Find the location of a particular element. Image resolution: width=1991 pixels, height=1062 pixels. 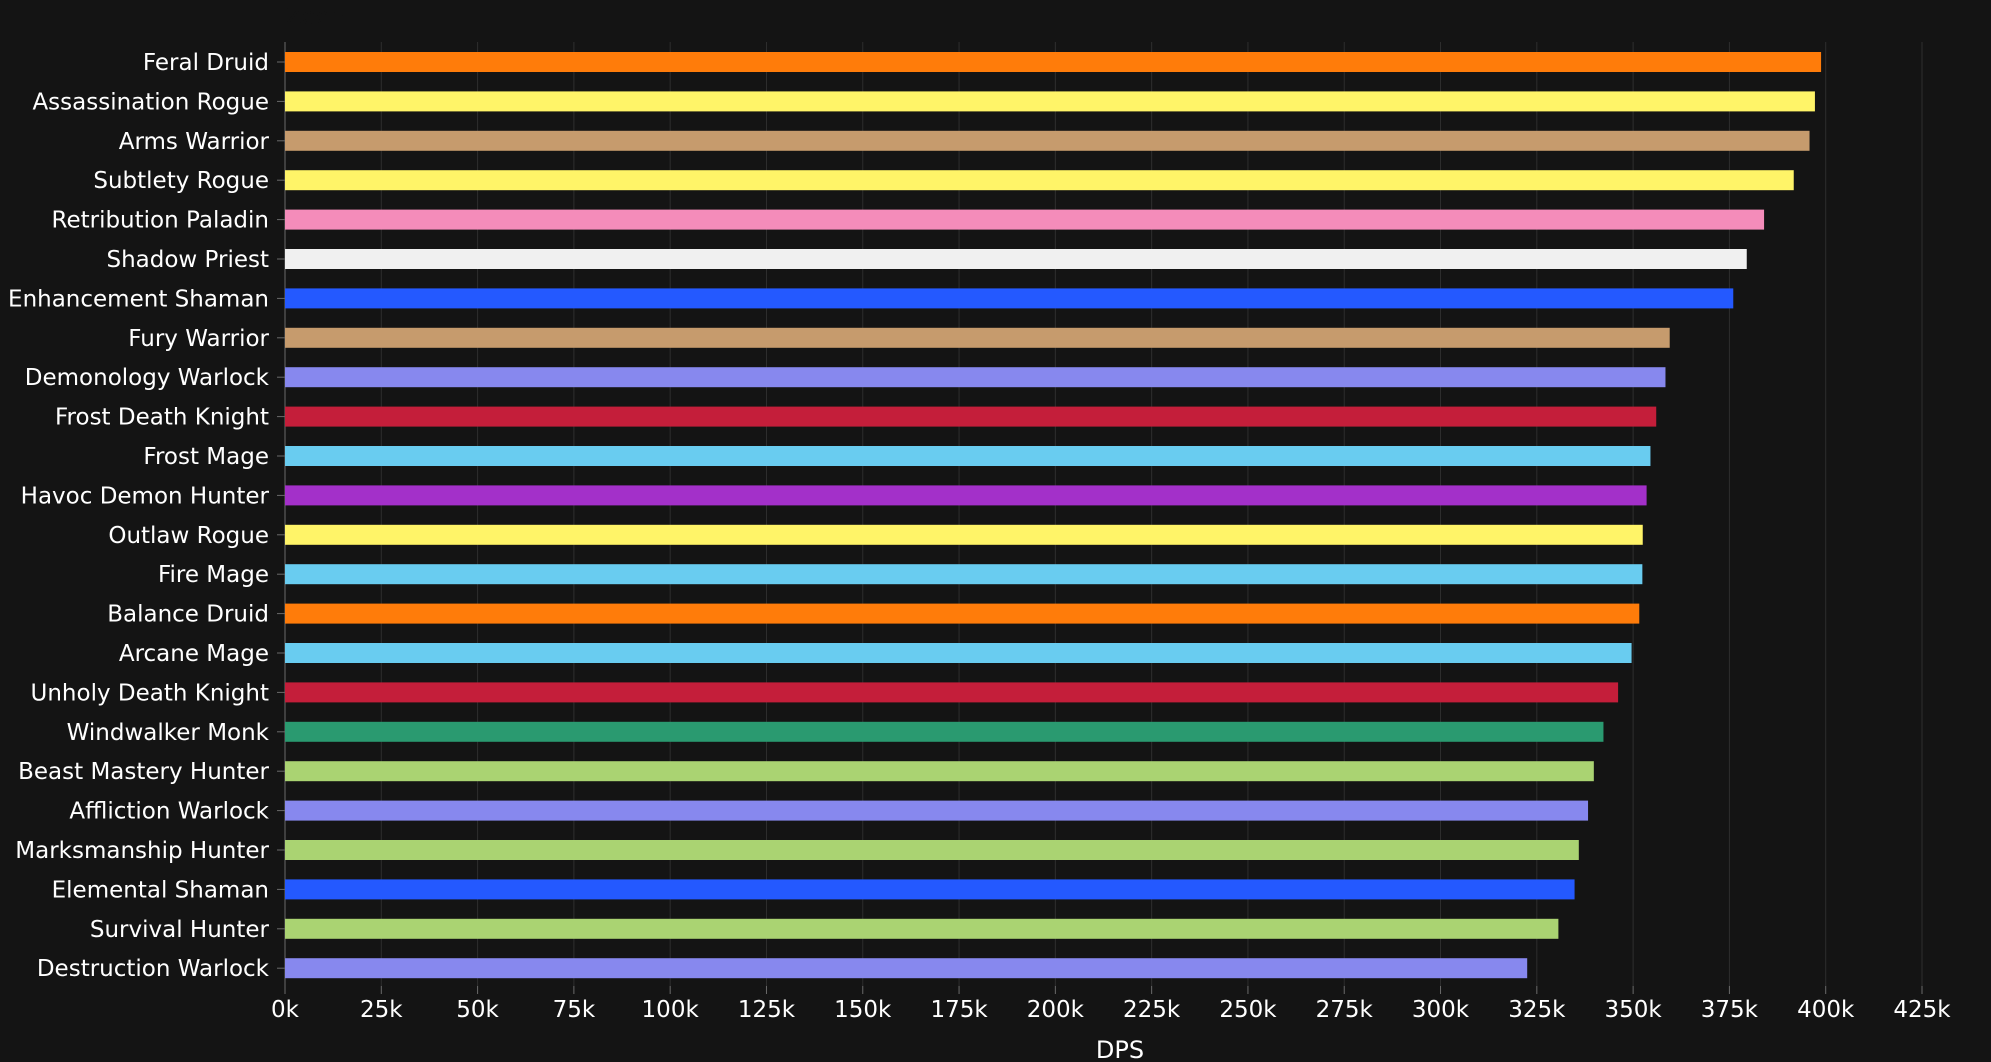

category-label: Fire Mage is located at coordinates (213, 575).